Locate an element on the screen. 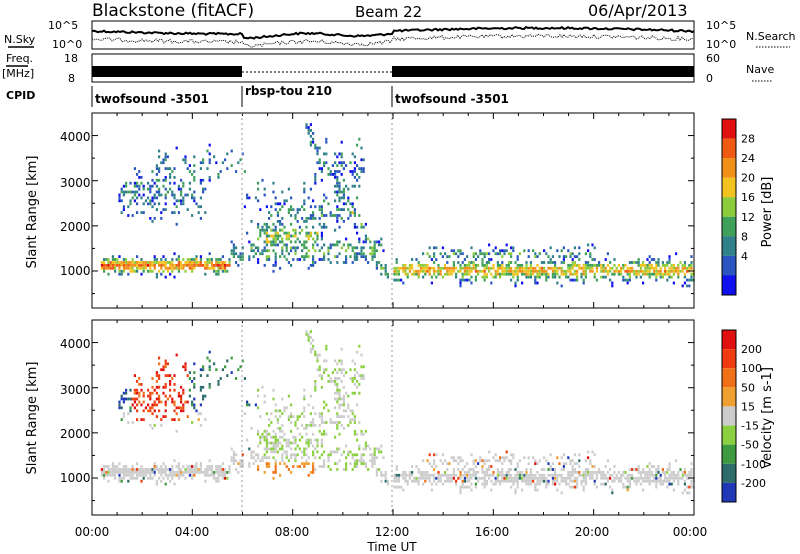 This screenshot has height=554, width=800. colorbar-tick: 100 is located at coordinates (751, 368).